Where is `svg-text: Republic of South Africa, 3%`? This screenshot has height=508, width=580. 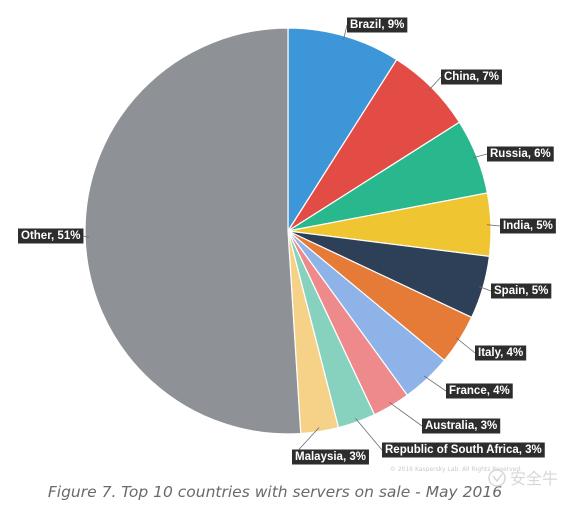 svg-text: Republic of South Africa, 3% is located at coordinates (463, 450).